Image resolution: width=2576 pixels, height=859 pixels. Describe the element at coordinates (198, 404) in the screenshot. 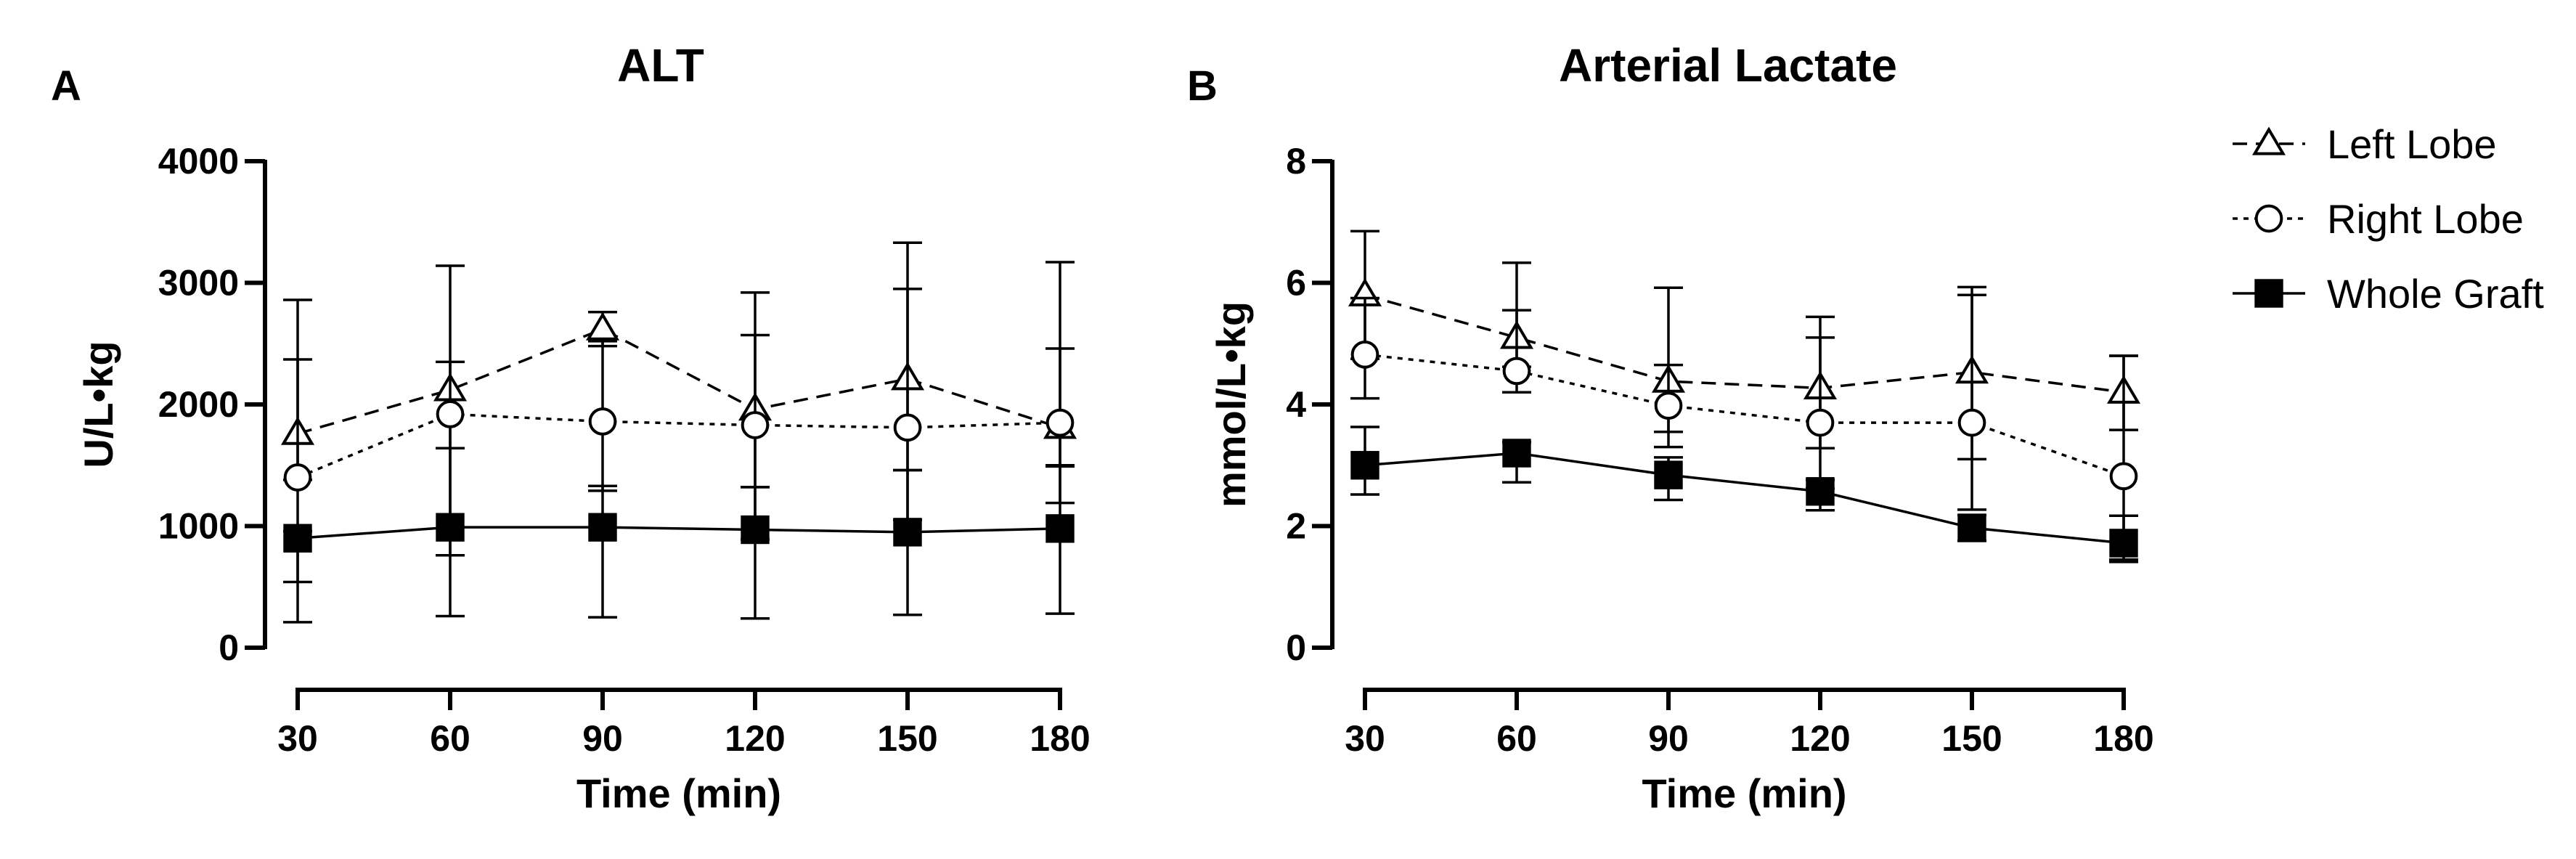

I see `y-tick-label: 2000` at that location.